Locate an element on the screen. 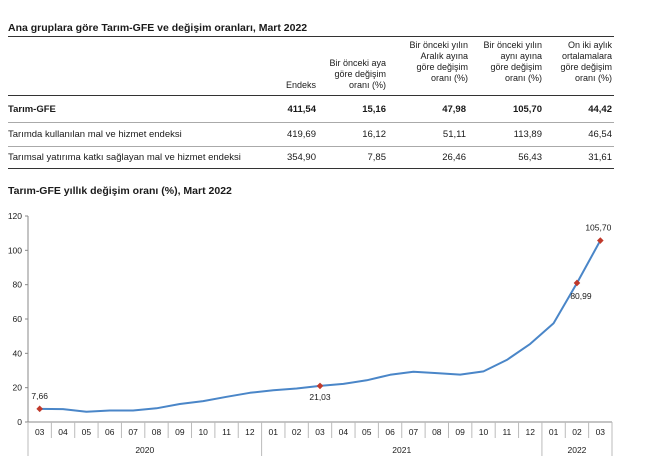 This screenshot has width=650, height=462. row-value: 7,85 is located at coordinates (377, 157).